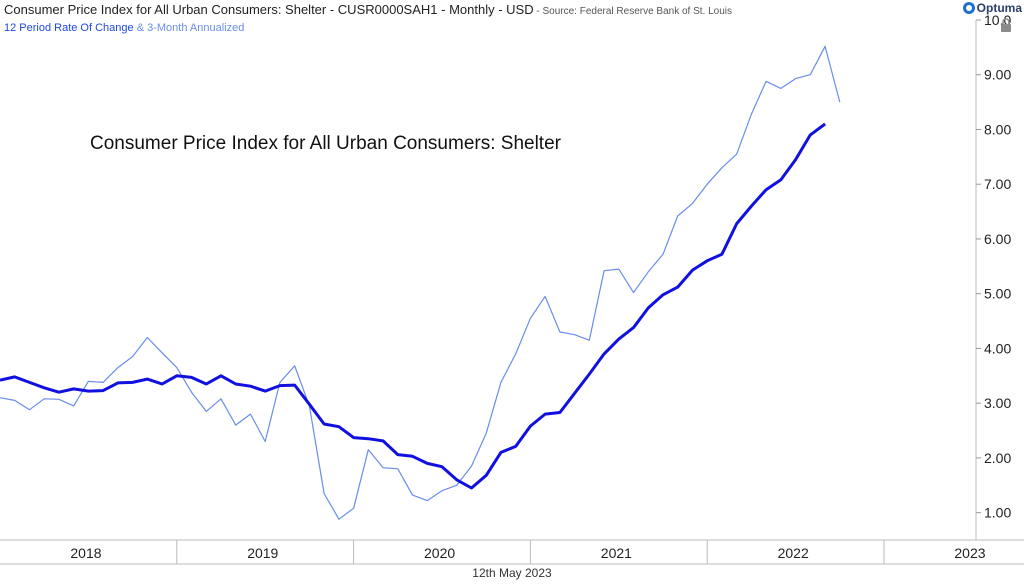  I want to click on y-tick-label: 3.00, so click(997, 403).